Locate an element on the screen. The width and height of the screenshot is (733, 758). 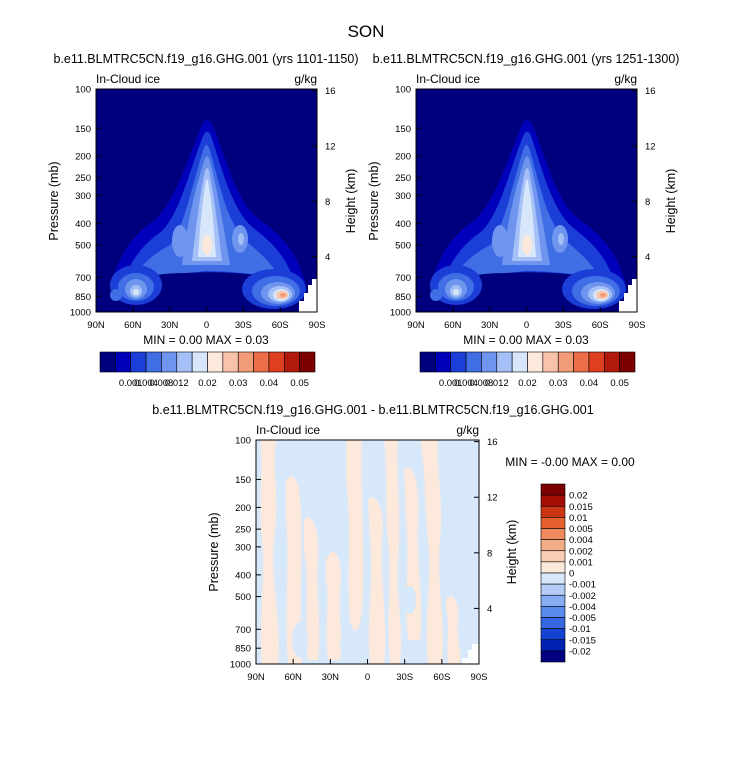
y-tick-label: 400 is located at coordinates (243, 575).